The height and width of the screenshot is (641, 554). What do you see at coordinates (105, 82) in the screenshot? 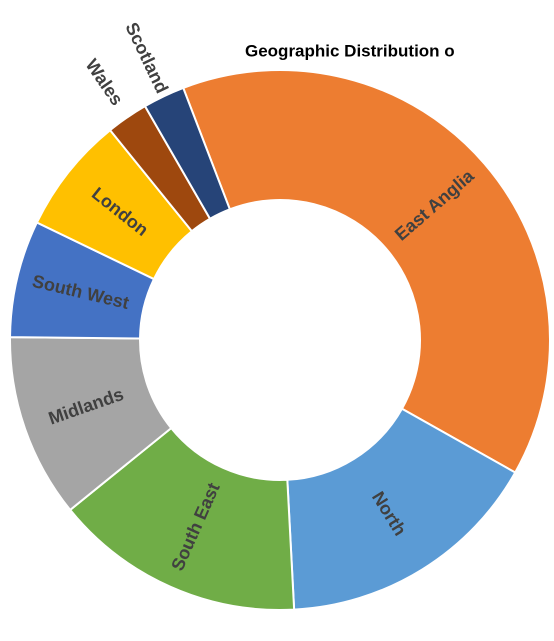
I see `slice-label: Wales` at bounding box center [105, 82].